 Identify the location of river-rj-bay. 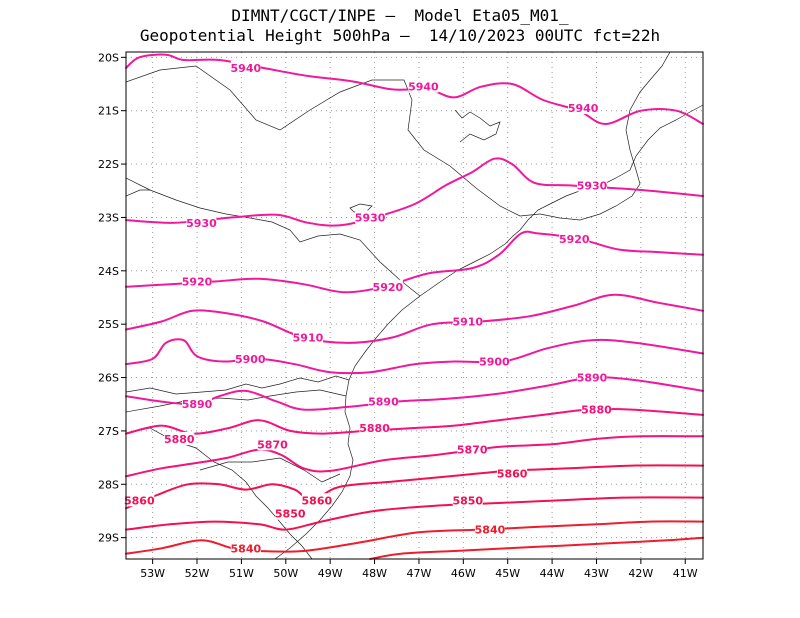
(477, 126).